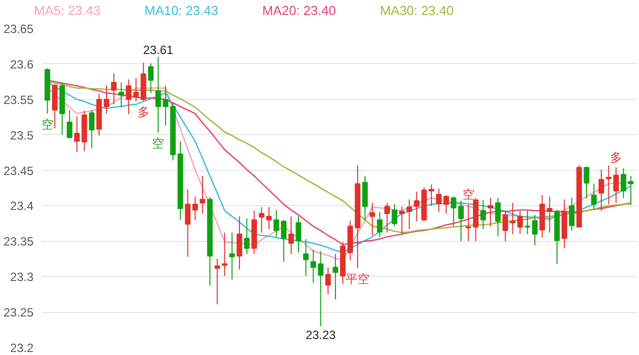 This screenshot has height=355, width=639. I want to click on y-tick-label: 23.2, so click(22, 348).